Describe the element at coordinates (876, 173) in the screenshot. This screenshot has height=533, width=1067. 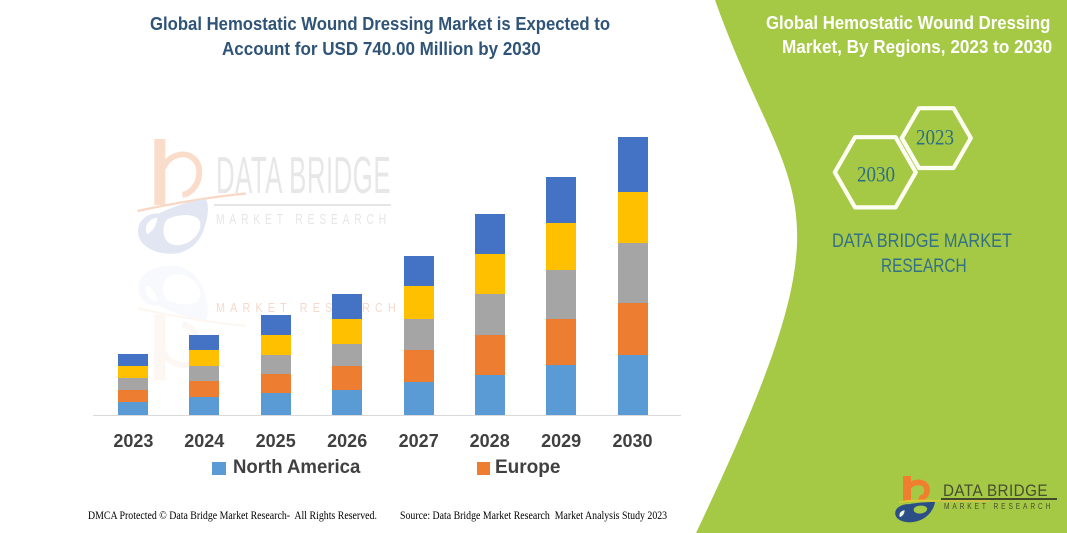
I see `svg-text: 2030` at that location.